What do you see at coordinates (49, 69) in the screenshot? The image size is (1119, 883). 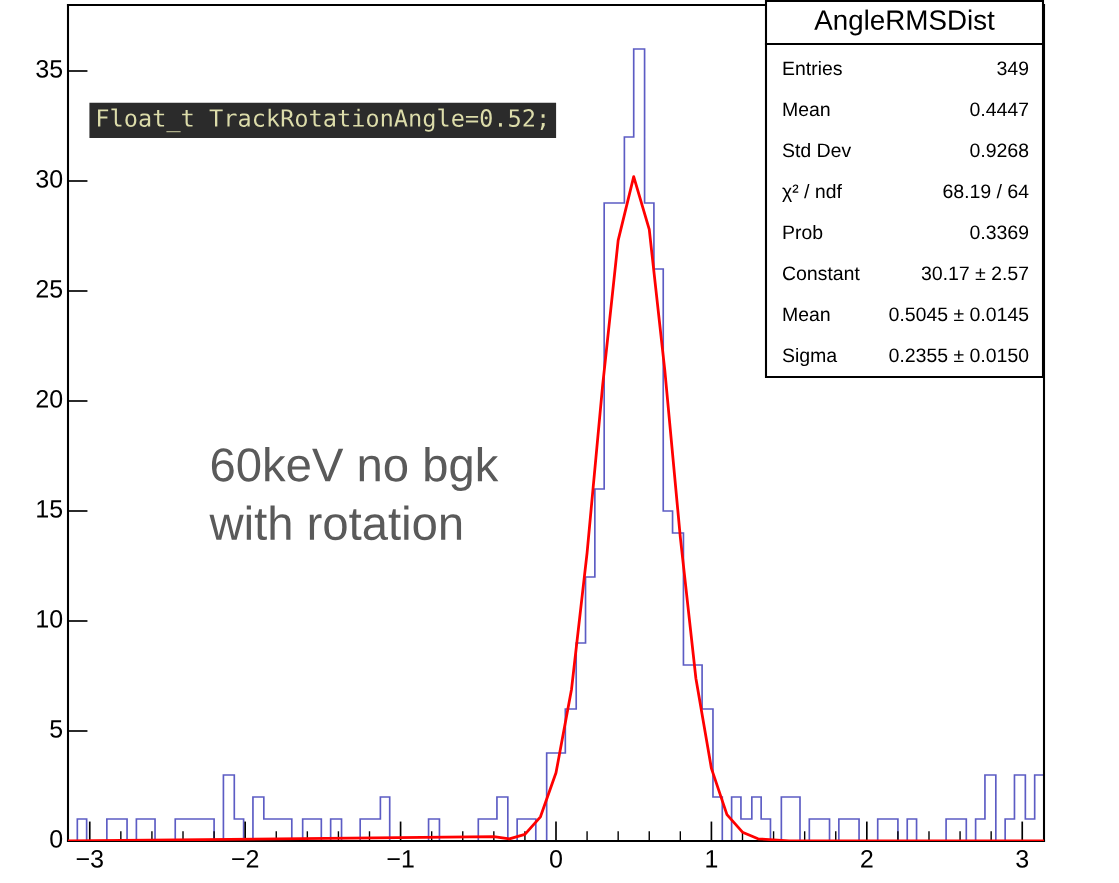 I see `y-tick-label: 35` at bounding box center [49, 69].